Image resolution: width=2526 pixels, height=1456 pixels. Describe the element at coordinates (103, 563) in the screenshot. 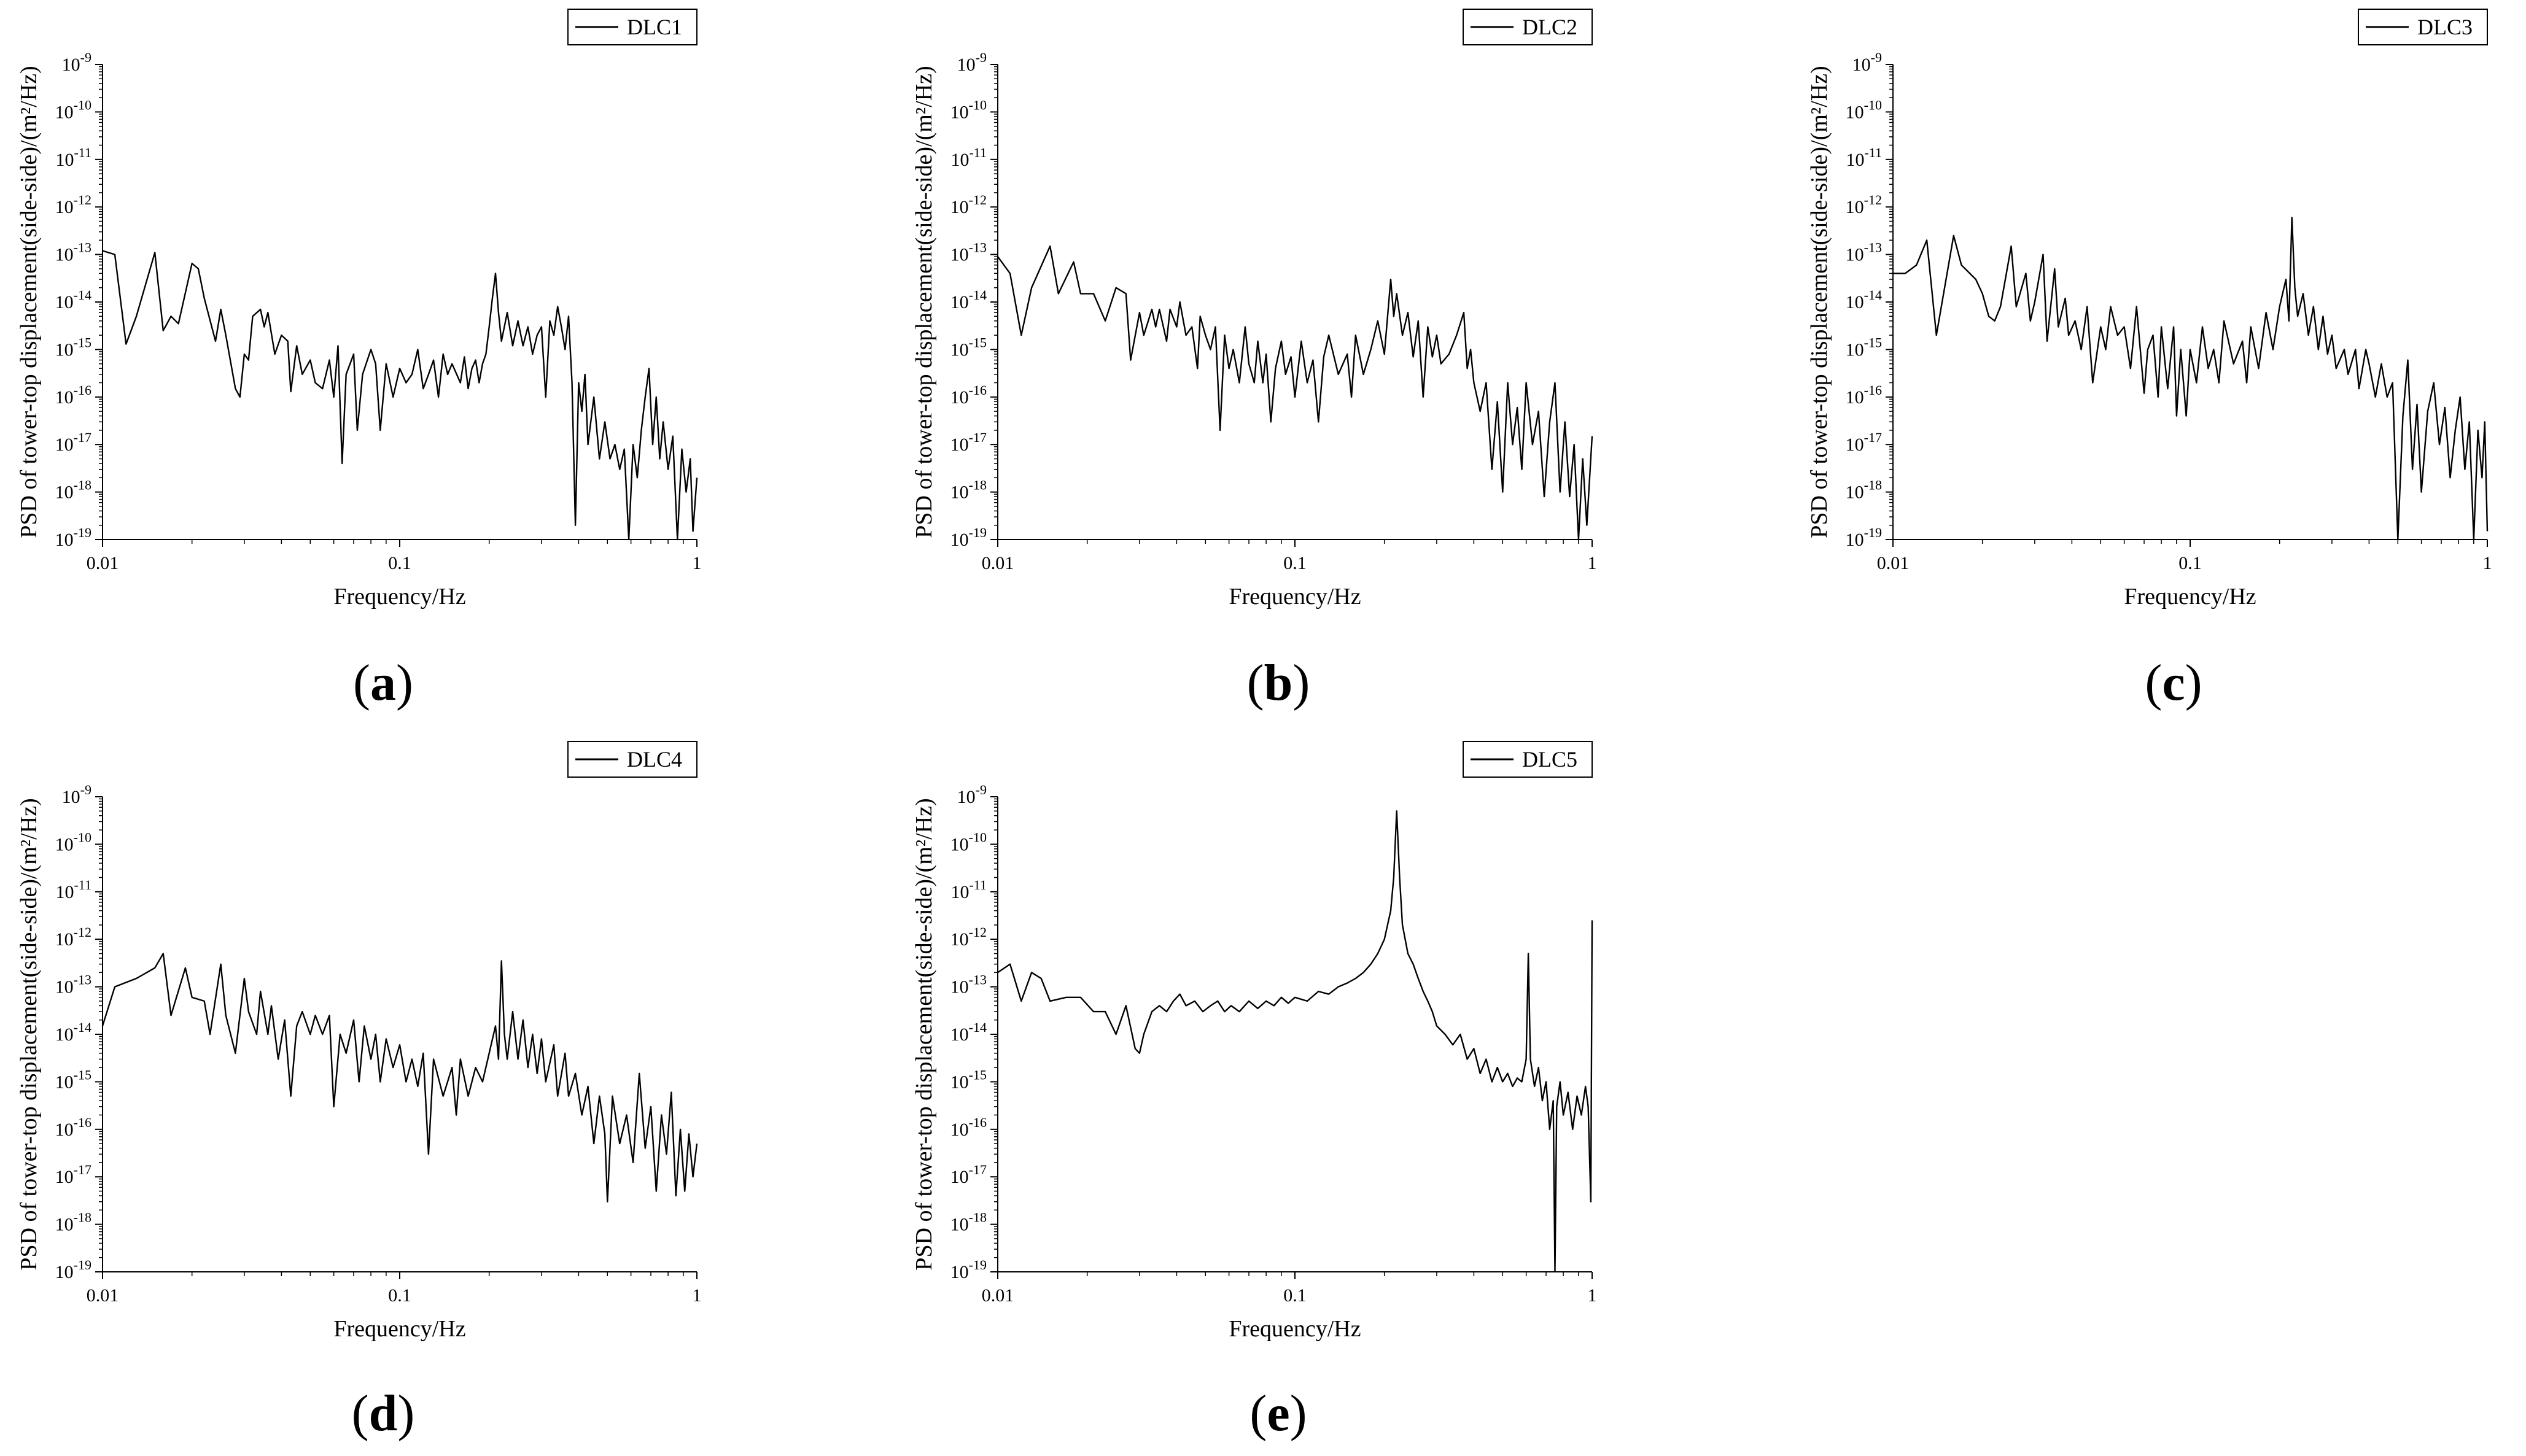

I see `x-tick-label: 0.01` at that location.